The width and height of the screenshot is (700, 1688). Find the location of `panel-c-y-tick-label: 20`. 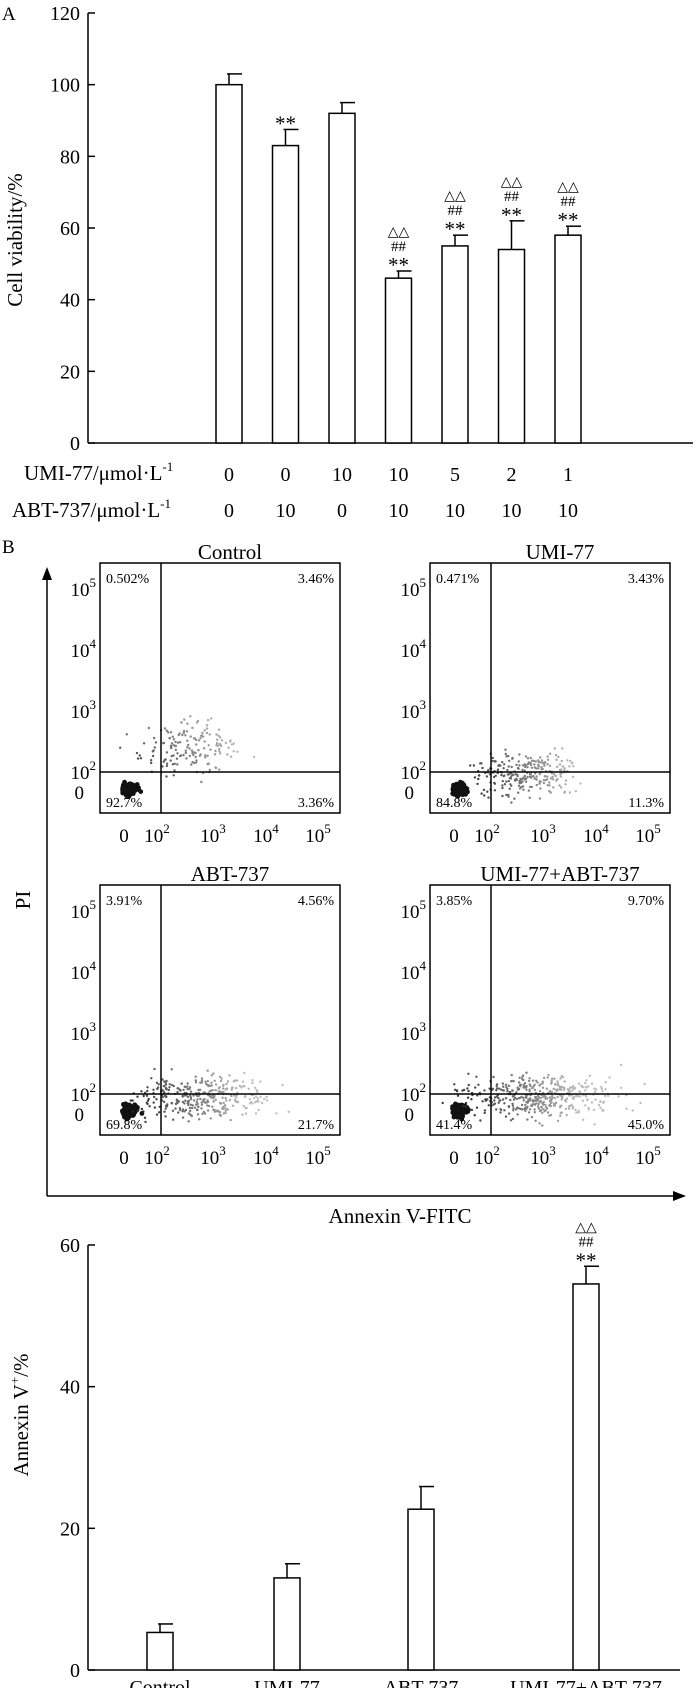

panel-c-y-tick-label: 20 is located at coordinates (70, 1529).